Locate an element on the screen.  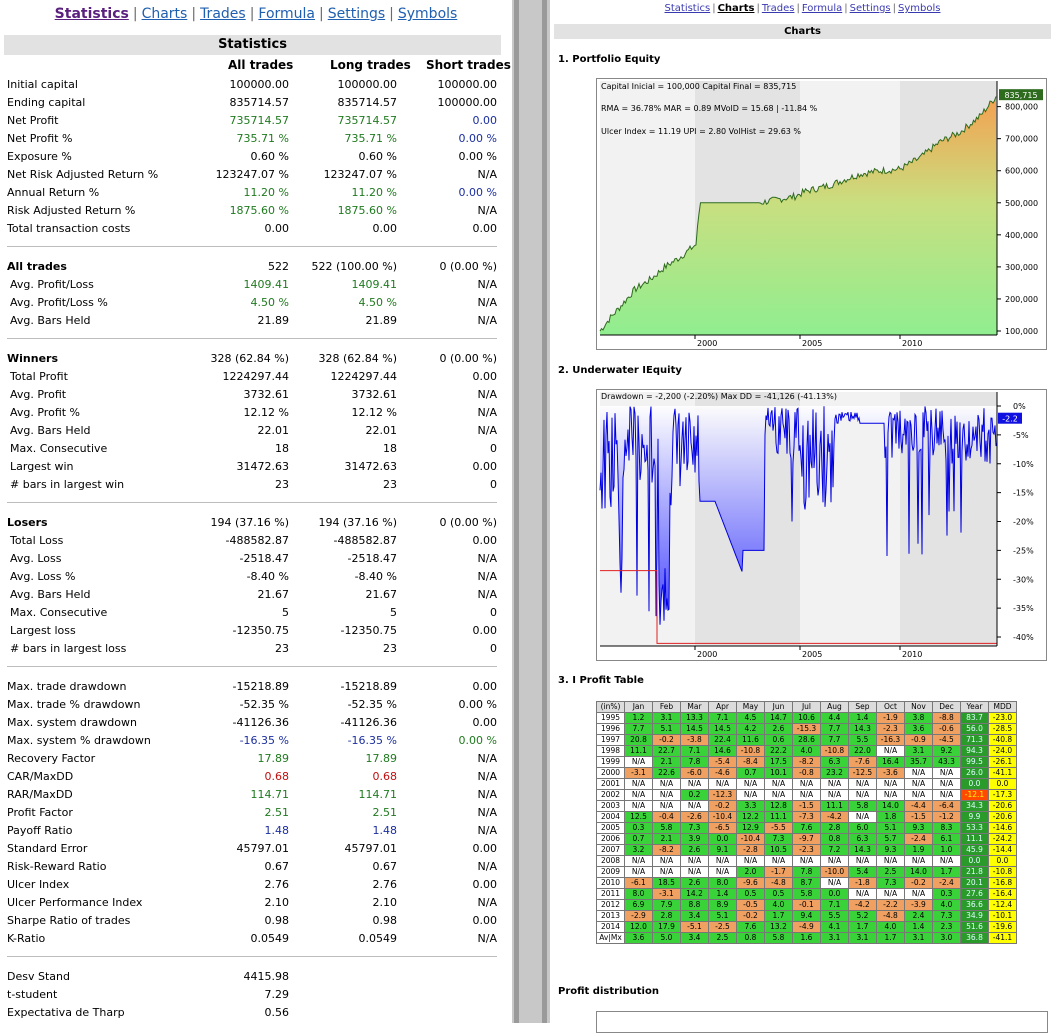
stat-label: Losers is located at coordinates (27, 522).